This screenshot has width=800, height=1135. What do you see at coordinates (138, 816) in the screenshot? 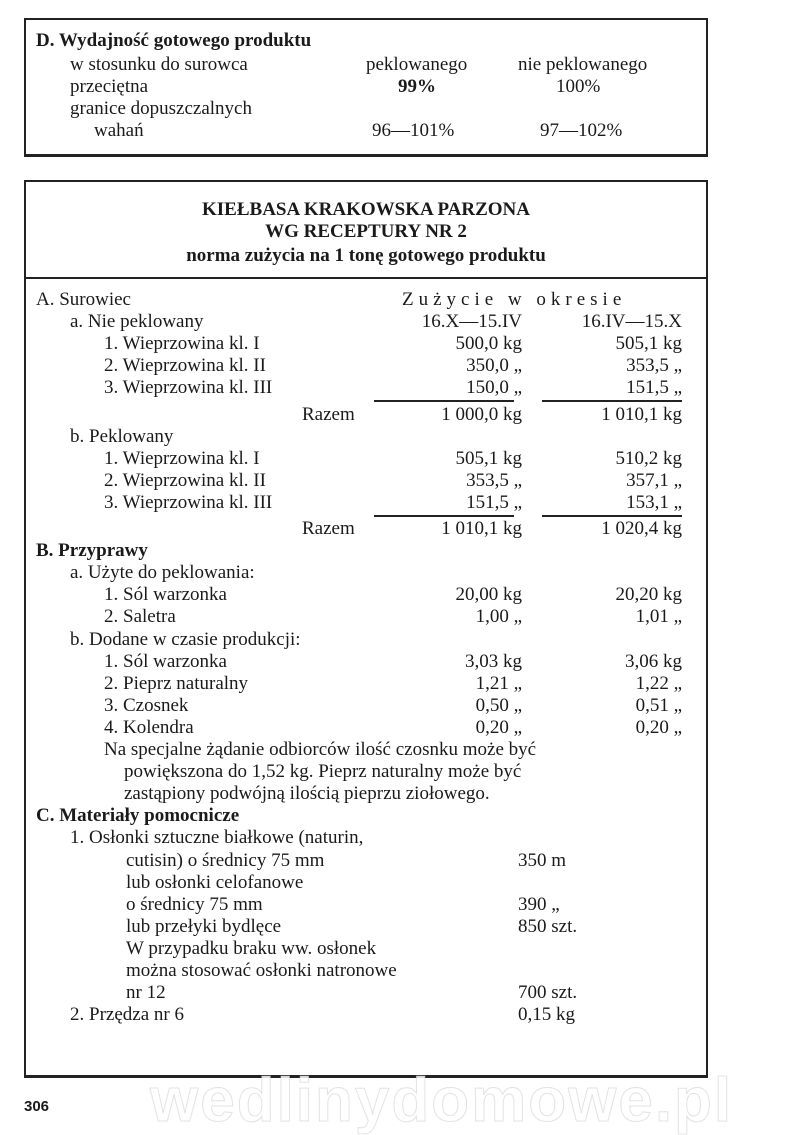
I see `row-label: C. Materiały pomocnicze` at bounding box center [138, 816].